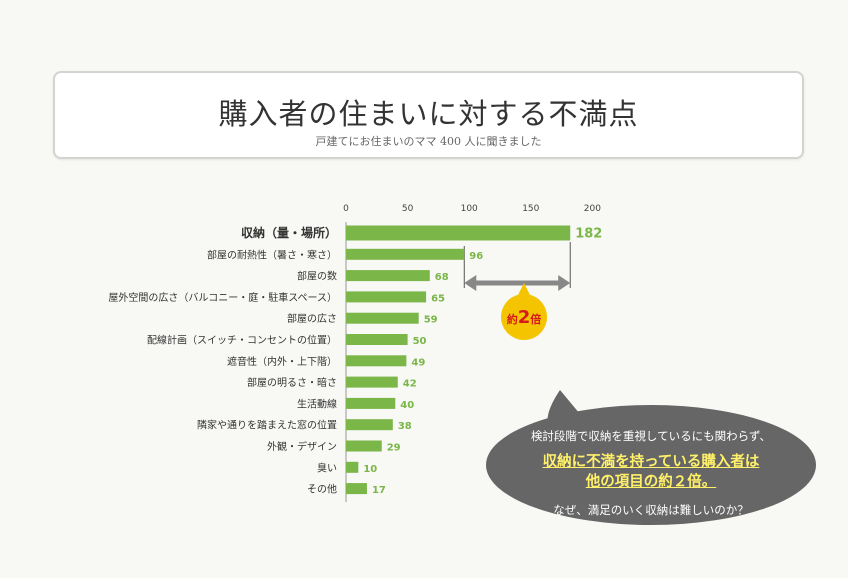  What do you see at coordinates (428, 141) in the screenshot?
I see `page-subtitle: 戸建てにお住まいのママ 400 人に聞きました` at bounding box center [428, 141].